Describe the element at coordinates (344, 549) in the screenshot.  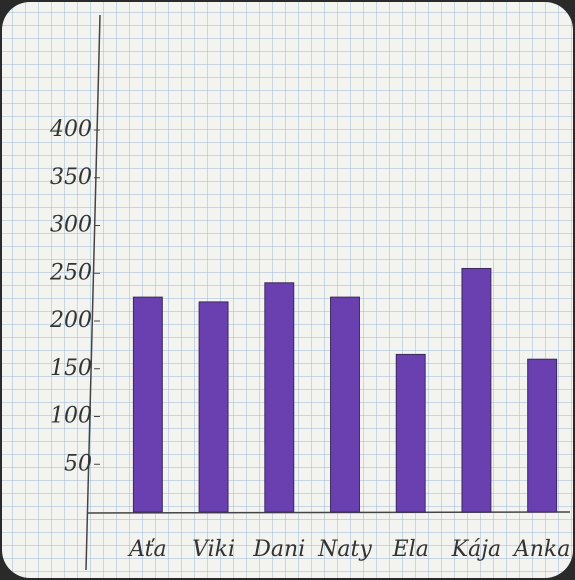
I see `x-tick-label: Naty` at that location.